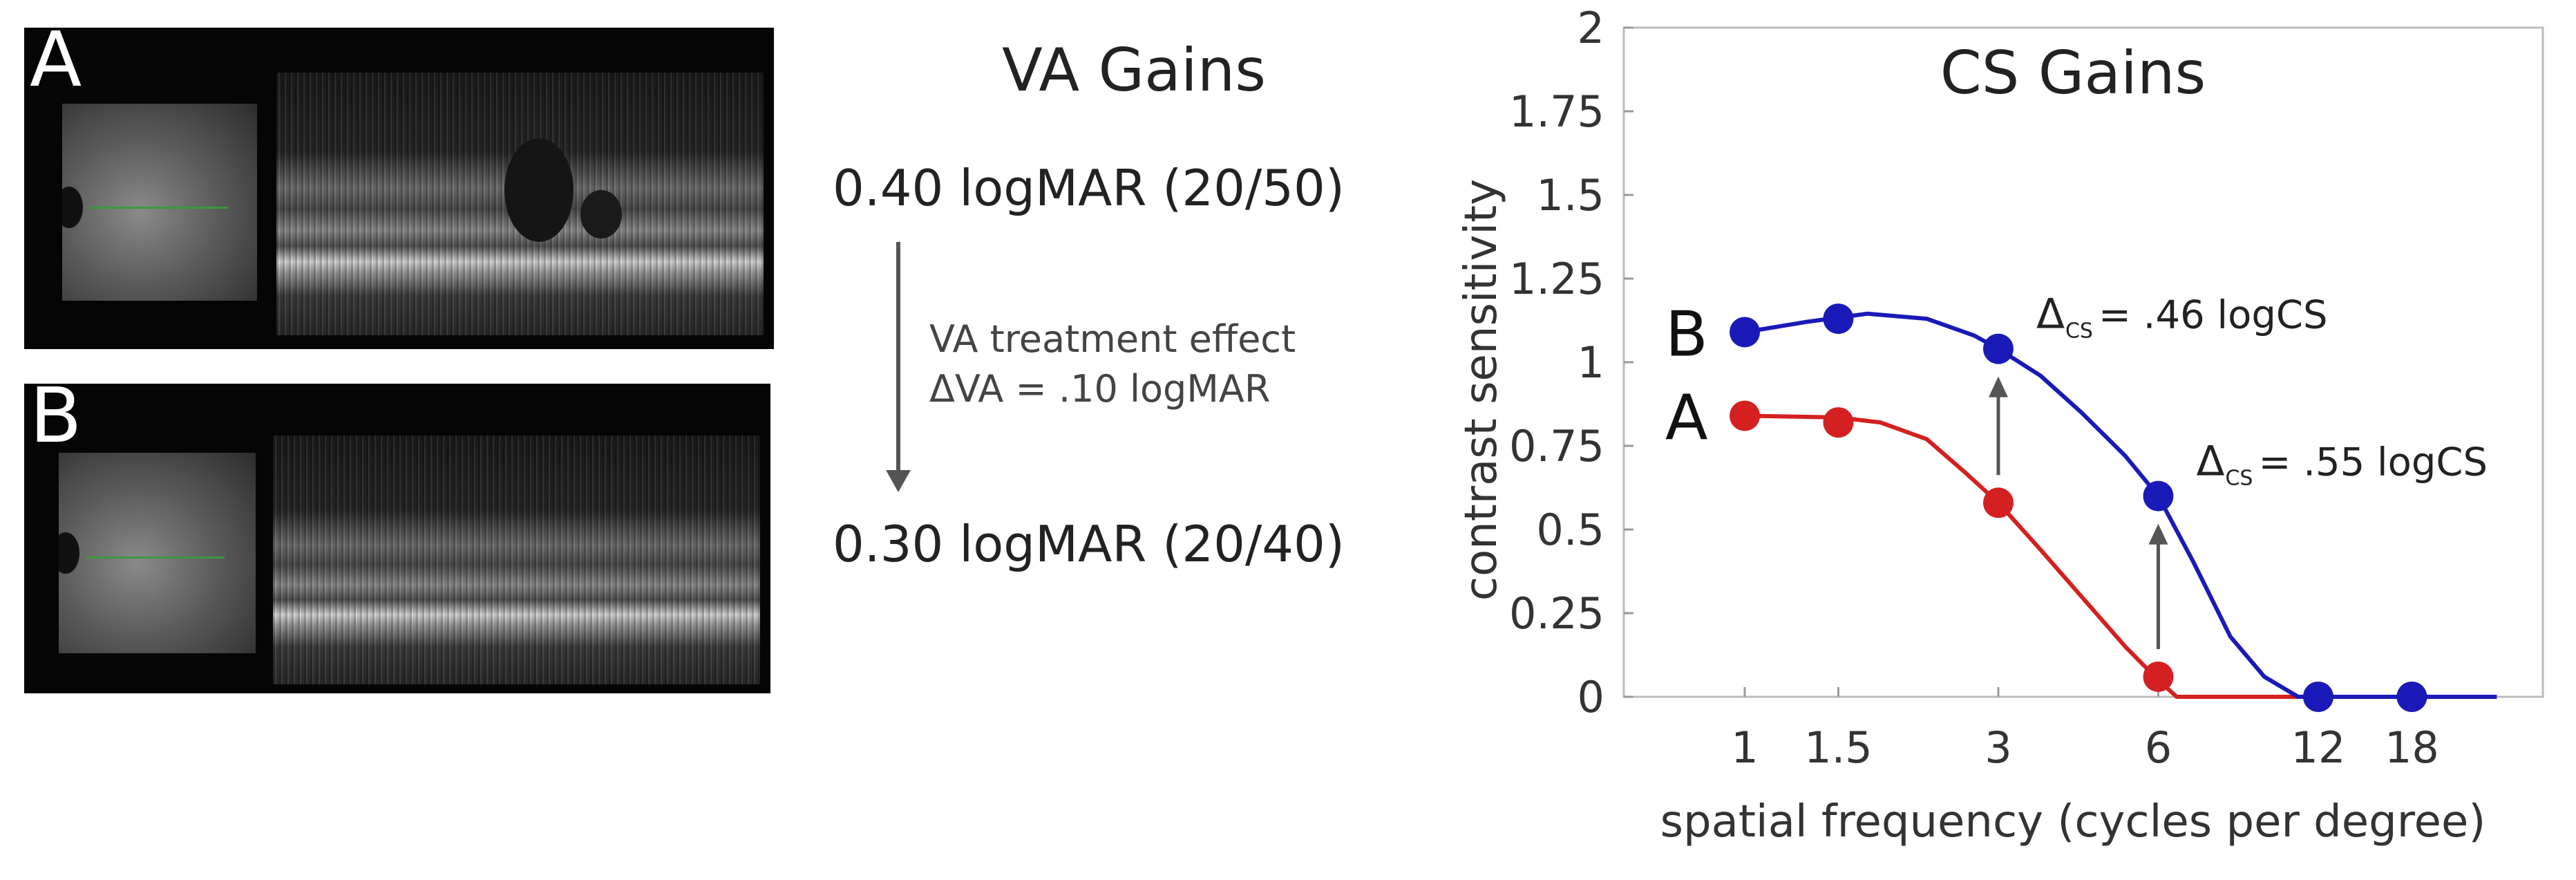 This screenshot has width=2576, height=880. I want to click on x-axis-label: spatial frequency (cycles per degree), so click(2073, 822).